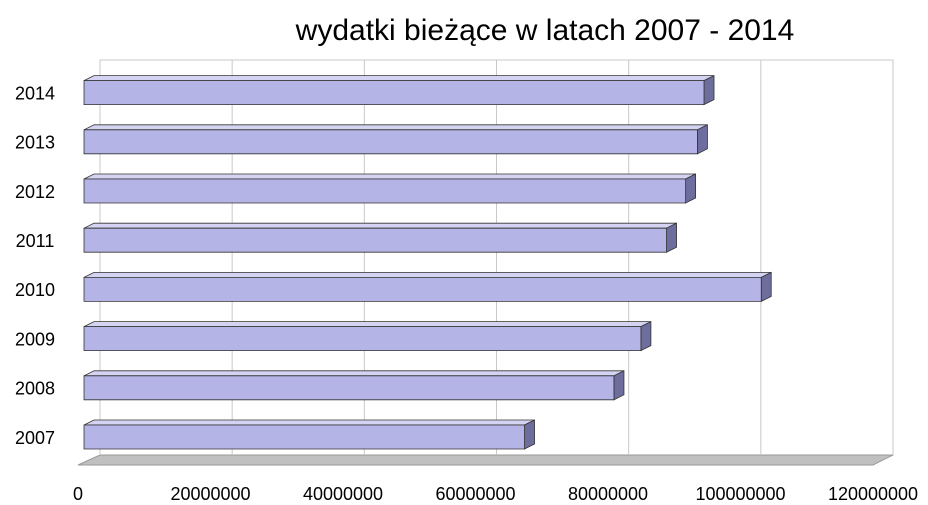 This screenshot has height=505, width=928. What do you see at coordinates (873, 494) in the screenshot?
I see `x-tick-label: 120000000` at bounding box center [873, 494].